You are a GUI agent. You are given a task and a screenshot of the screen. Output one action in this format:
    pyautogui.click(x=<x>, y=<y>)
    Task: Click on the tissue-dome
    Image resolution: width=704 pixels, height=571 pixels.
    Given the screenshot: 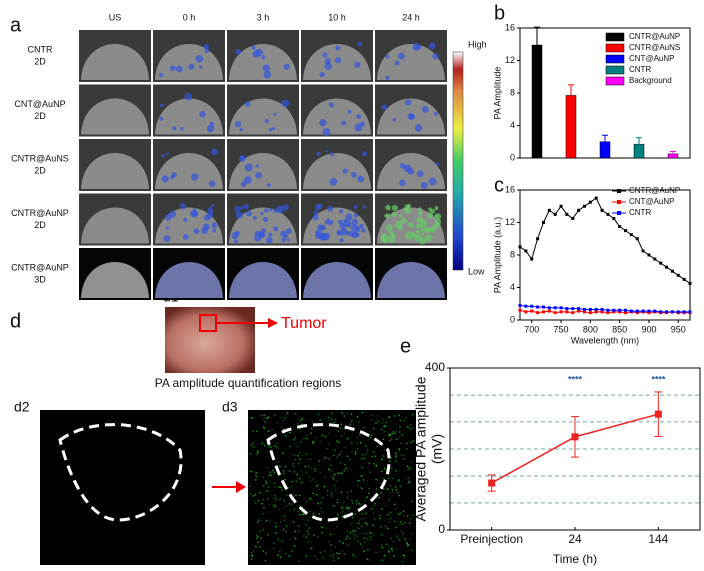 What is the action you would take?
    pyautogui.click(x=337, y=171)
    